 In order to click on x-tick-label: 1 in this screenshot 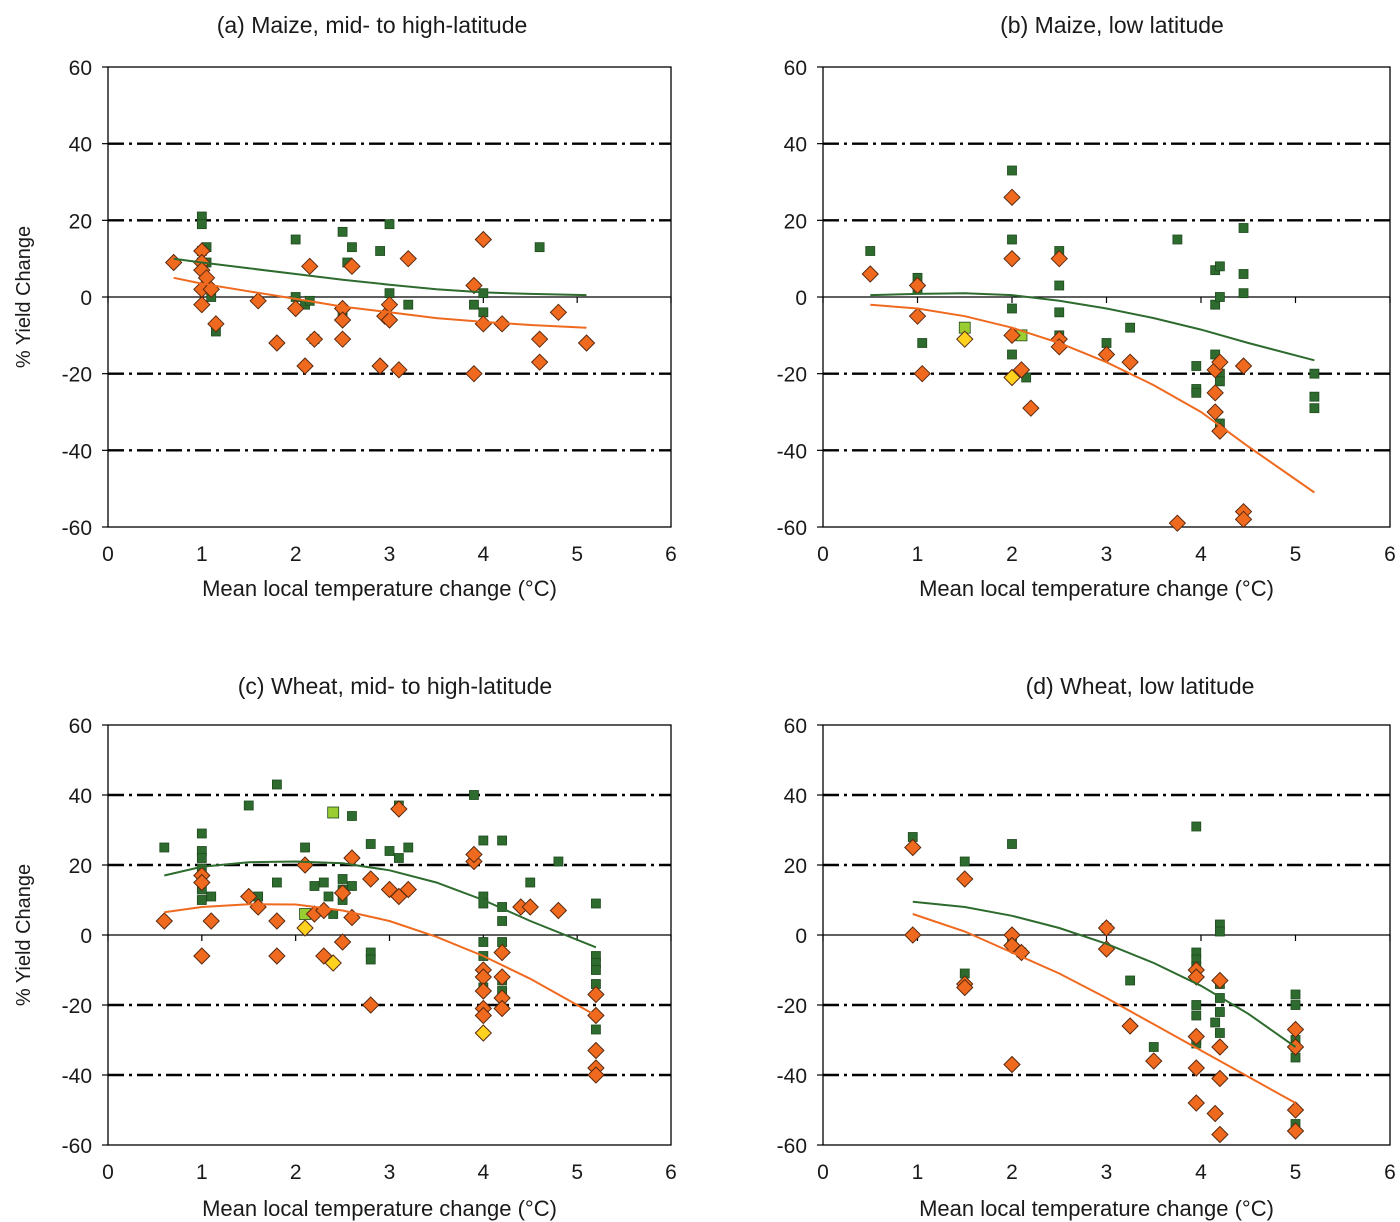, I will do `click(918, 1172)`.